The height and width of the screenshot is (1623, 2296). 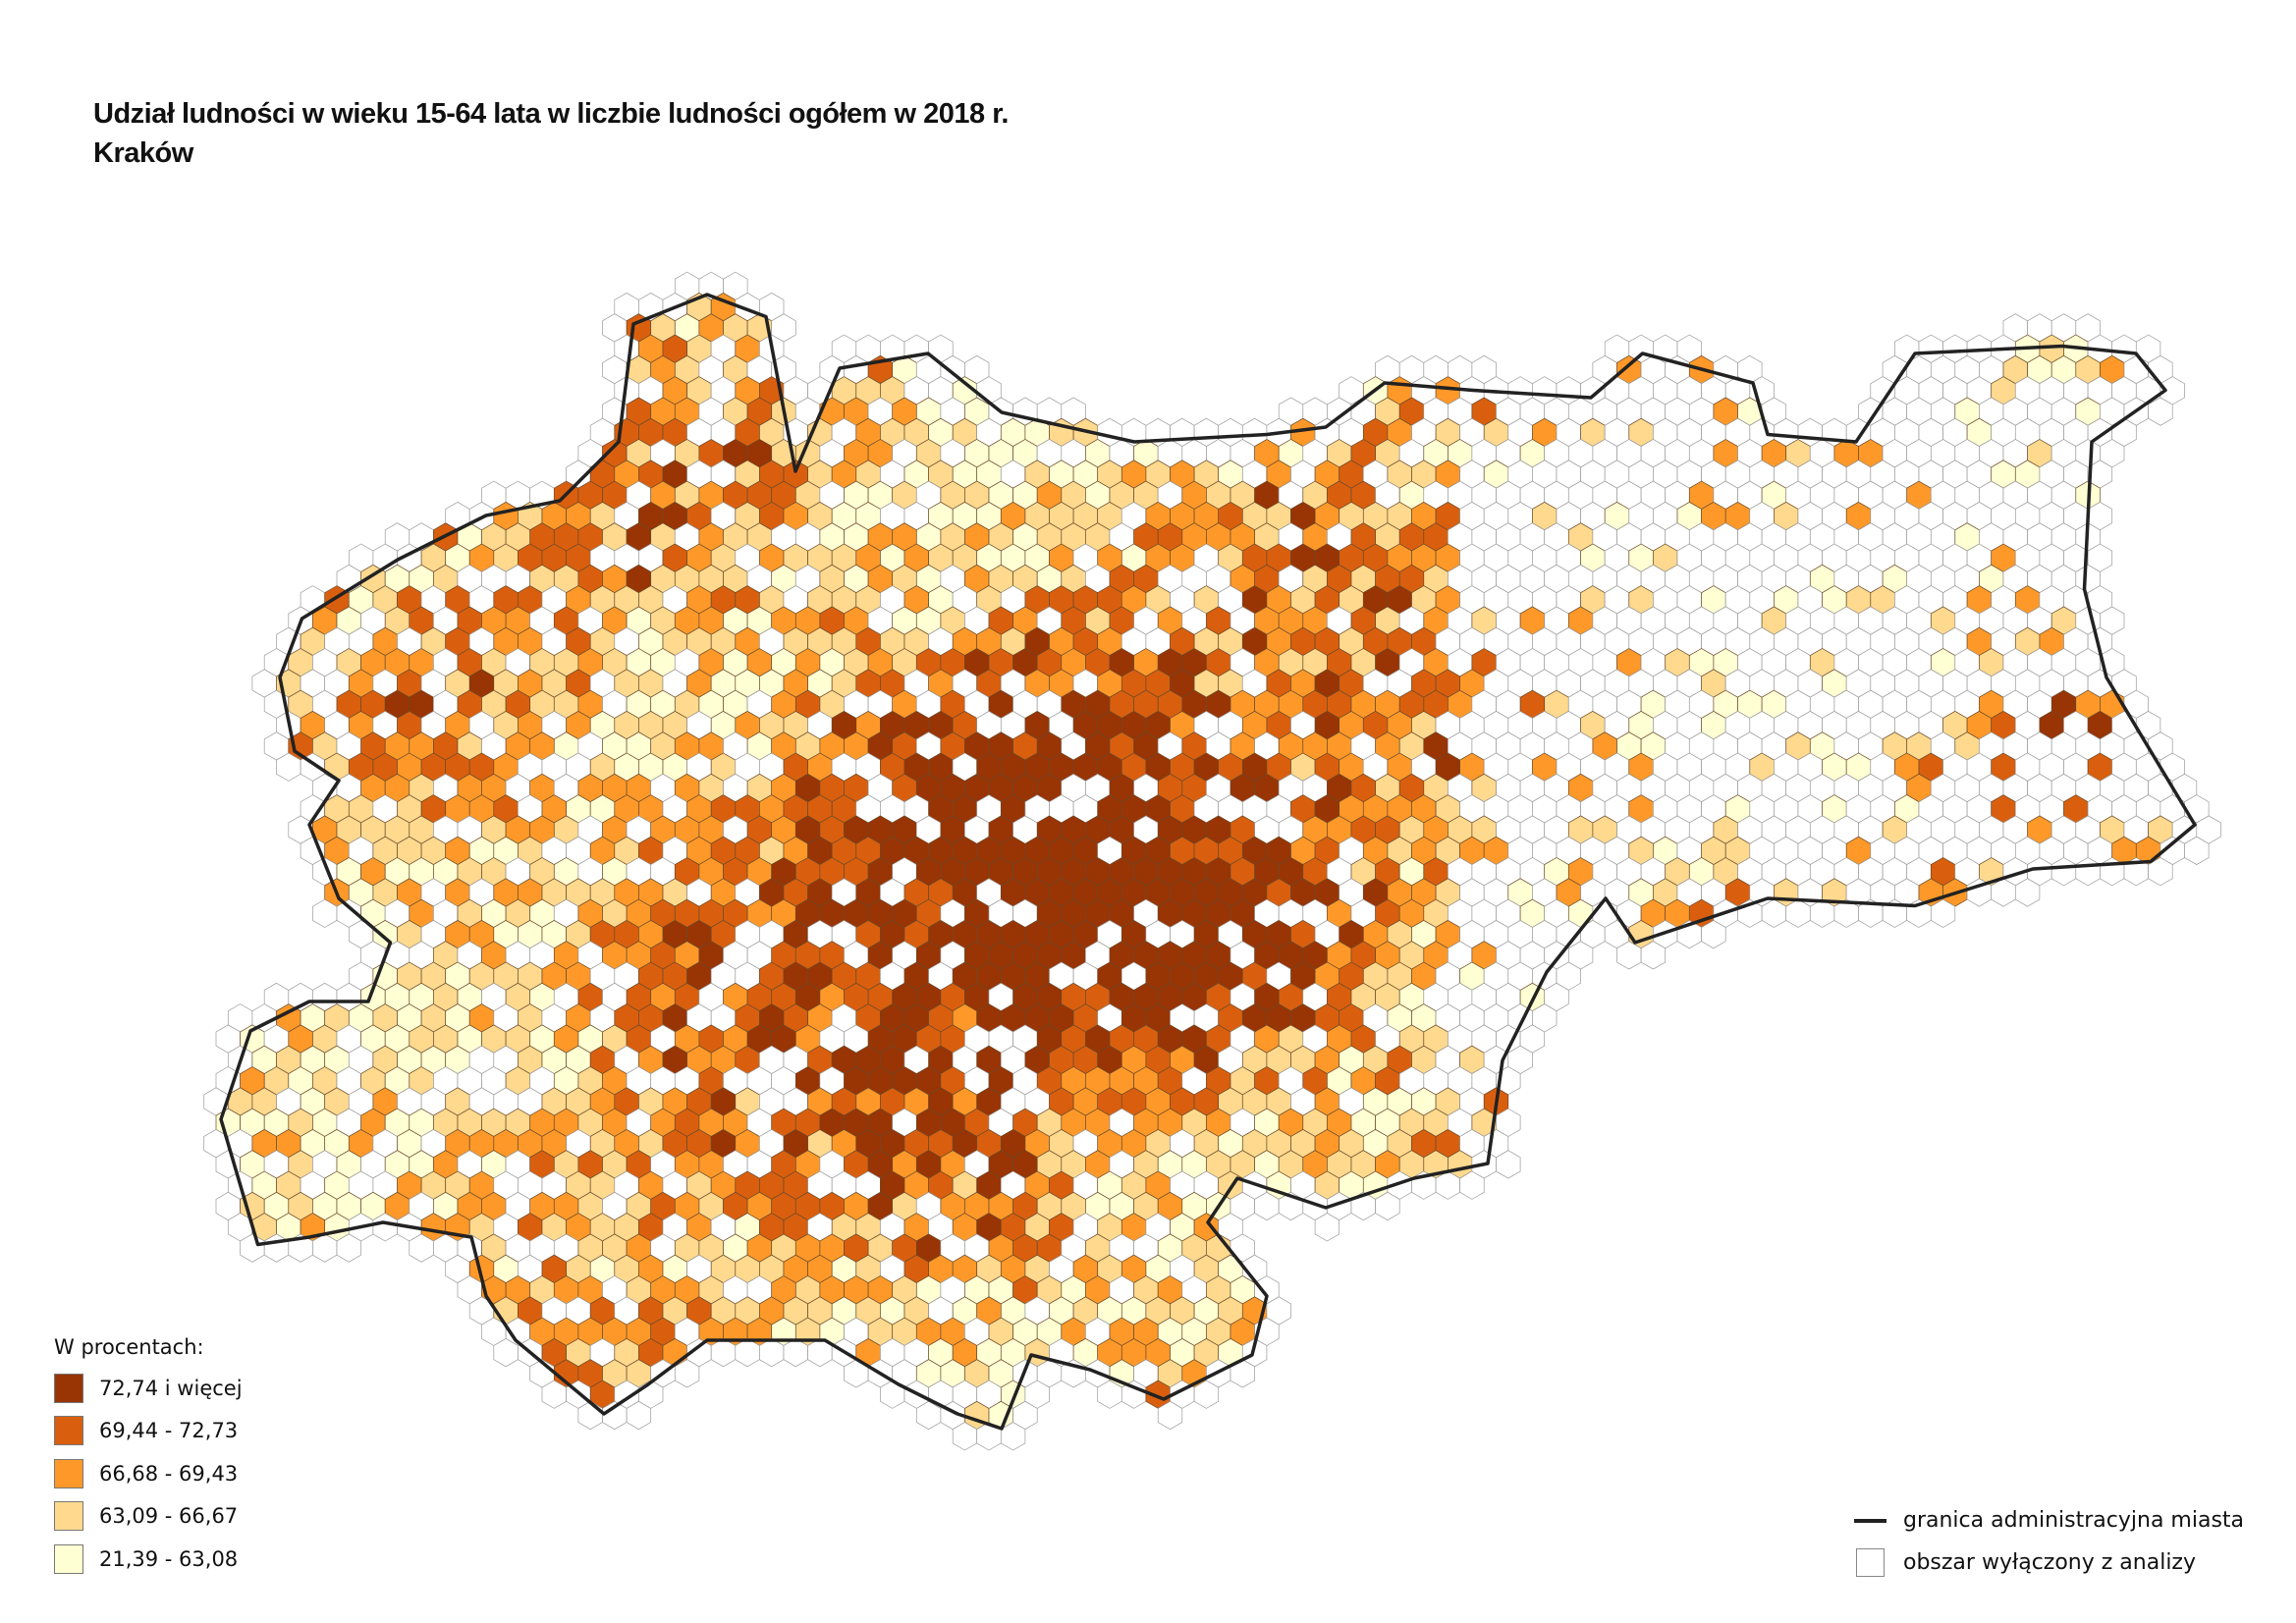 What do you see at coordinates (169, 1516) in the screenshot?
I see `legend-label: 63,09 - 66,67` at bounding box center [169, 1516].